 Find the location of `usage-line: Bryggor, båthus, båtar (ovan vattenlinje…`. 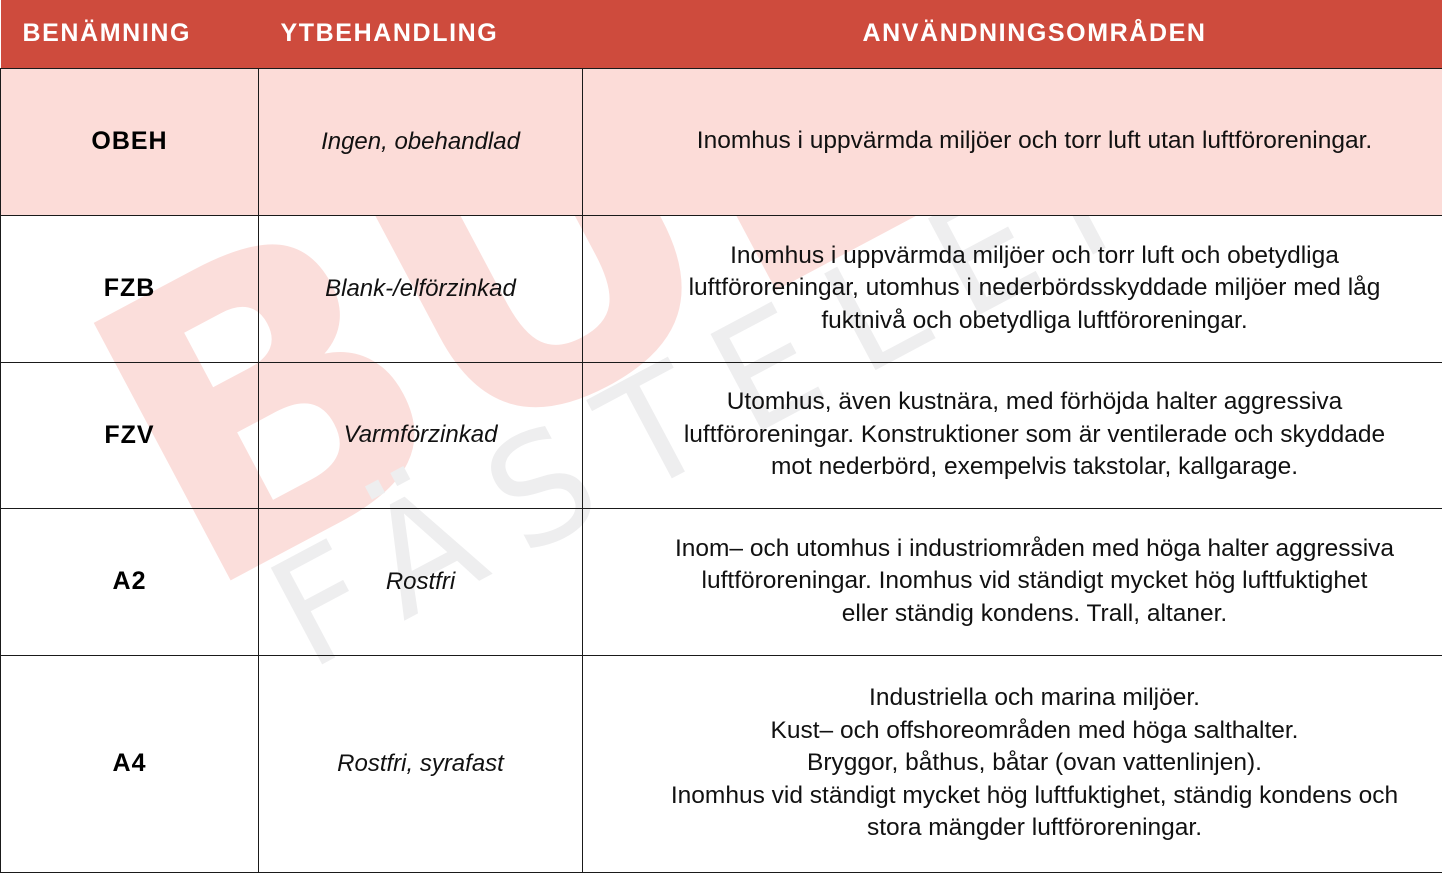

usage-line: Bryggor, båthus, båtar (ovan vattenlinje… is located at coordinates (1034, 763).